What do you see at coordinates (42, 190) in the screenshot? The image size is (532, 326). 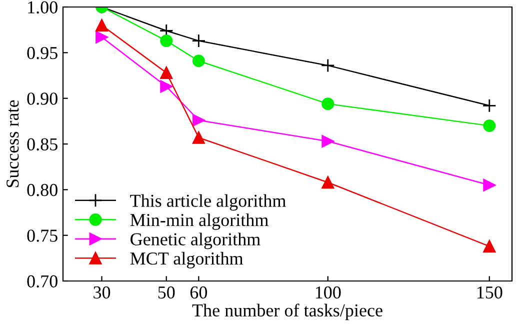 I see `y-tick-label: 0.80` at bounding box center [42, 190].